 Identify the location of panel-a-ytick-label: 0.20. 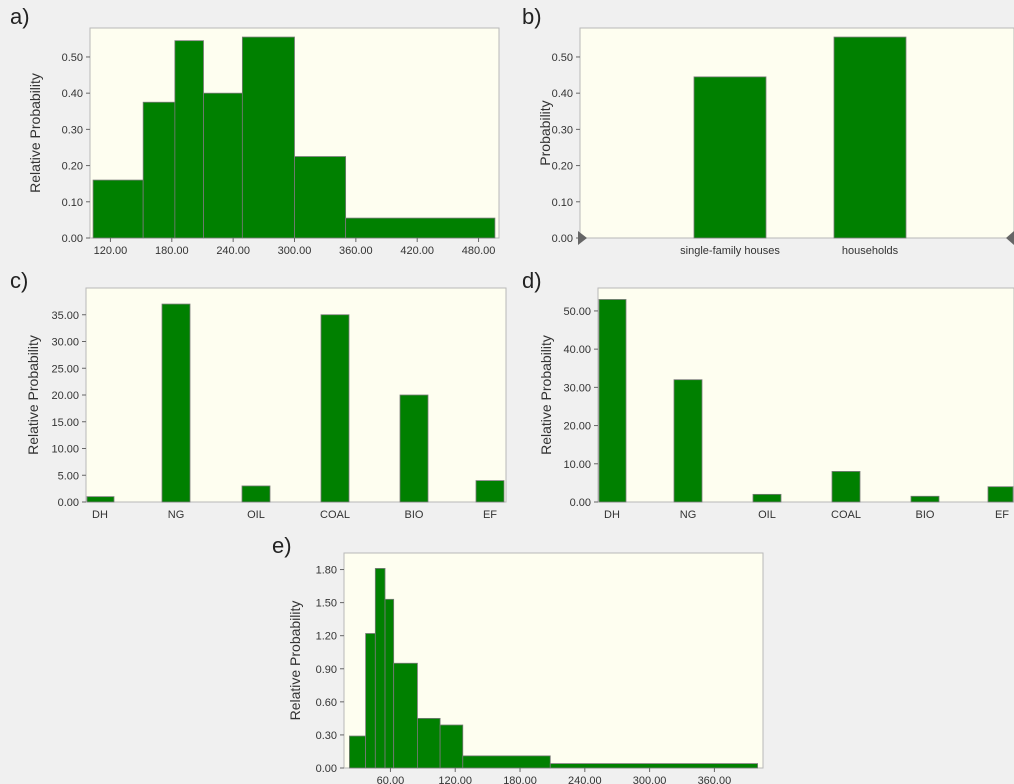
(72, 167).